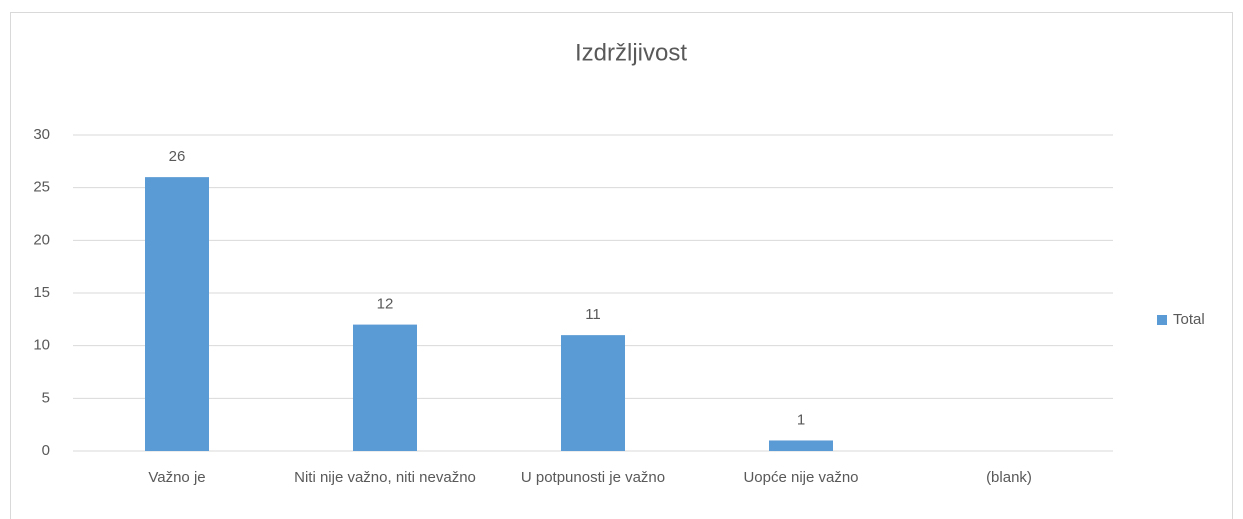  I want to click on legend-label: Total, so click(1189, 319).